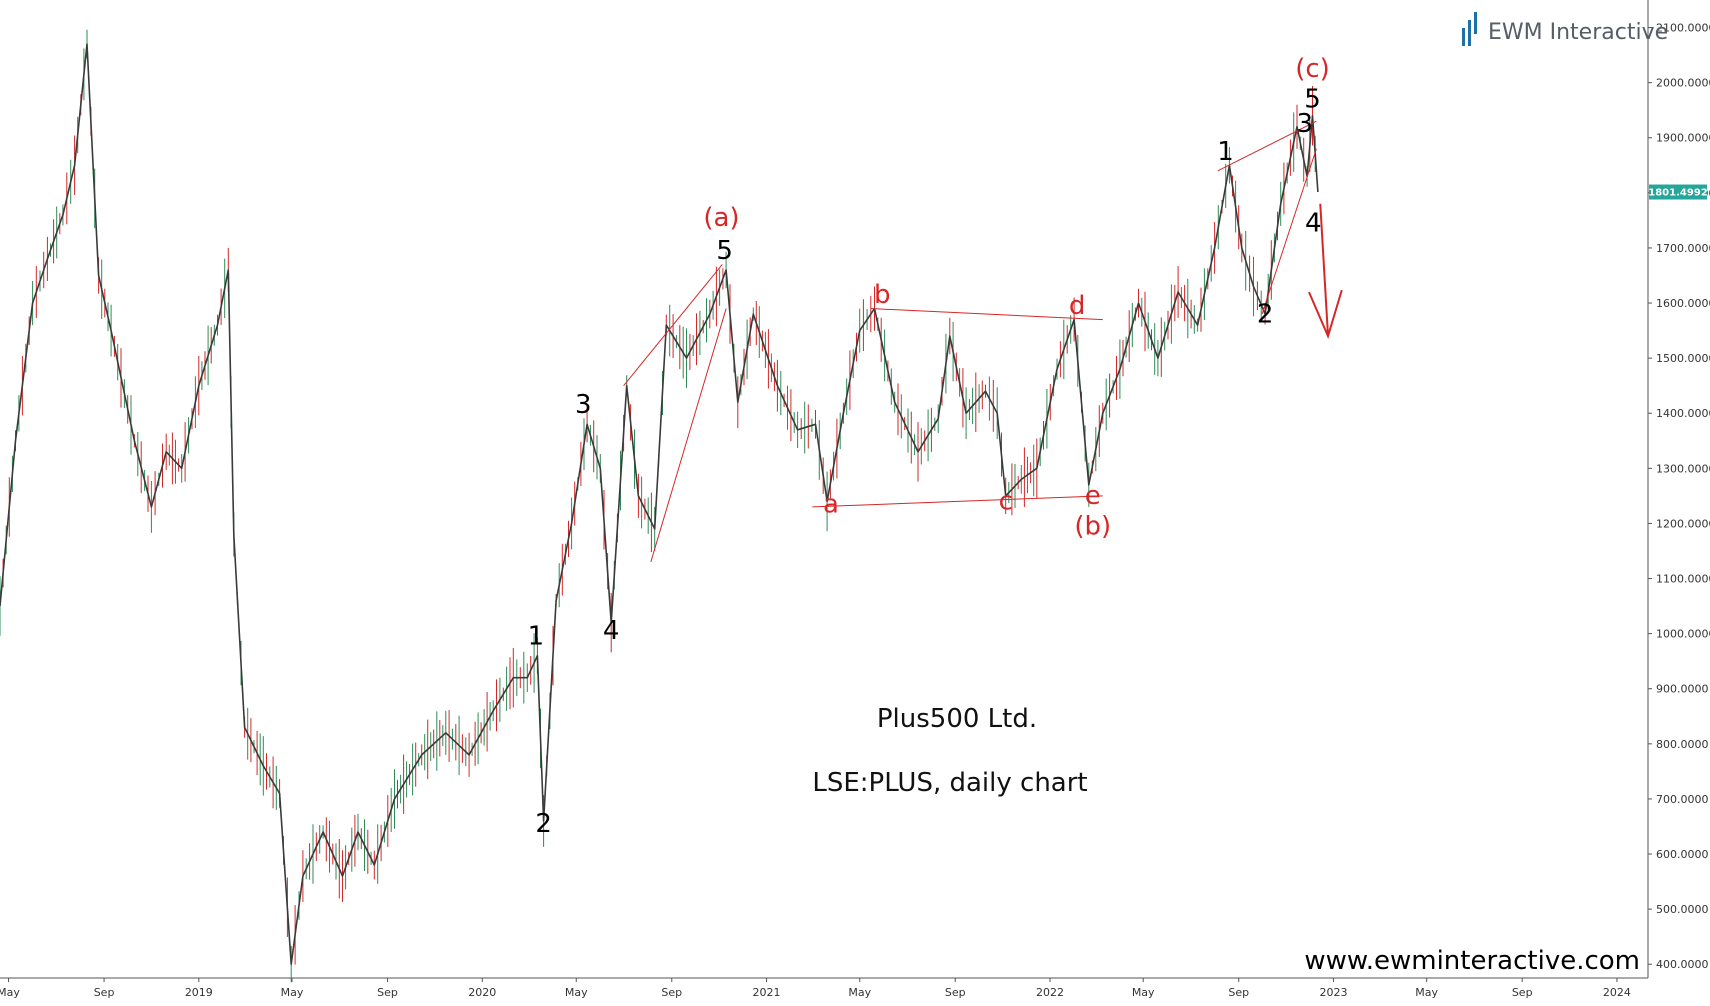 The height and width of the screenshot is (1006, 1710). I want to click on price-tick-label: 400.0000, so click(1682, 964).